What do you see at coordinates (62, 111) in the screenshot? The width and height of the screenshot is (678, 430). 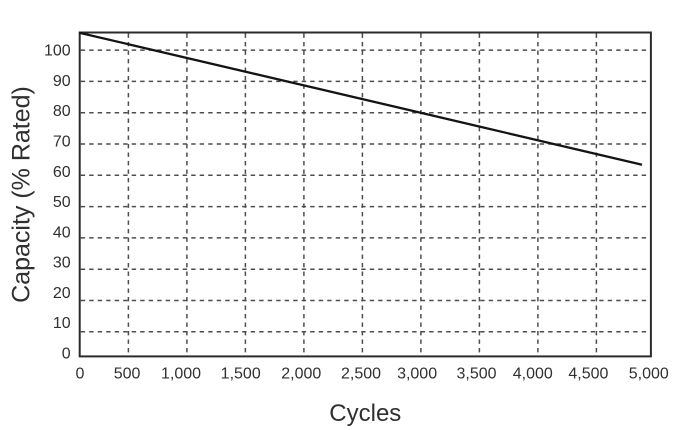 I see `svg-text: 80` at bounding box center [62, 111].